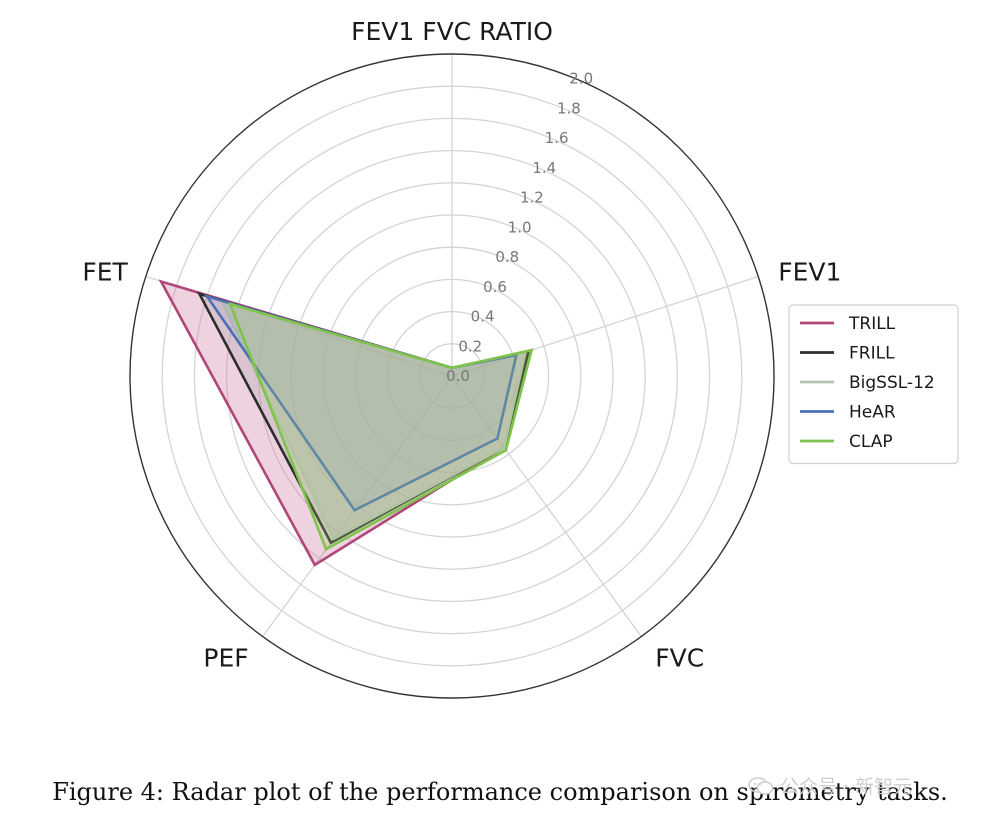  Describe the element at coordinates (483, 317) in the screenshot. I see `radial-tick-label: 0.4` at that location.